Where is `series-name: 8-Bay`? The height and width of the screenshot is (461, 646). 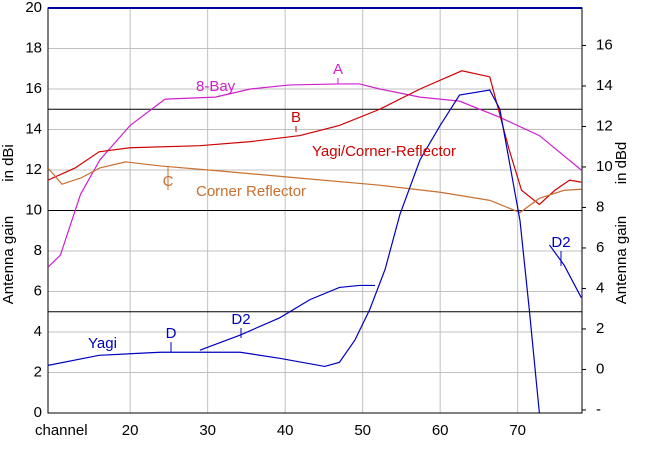 series-name: 8-Bay is located at coordinates (216, 86).